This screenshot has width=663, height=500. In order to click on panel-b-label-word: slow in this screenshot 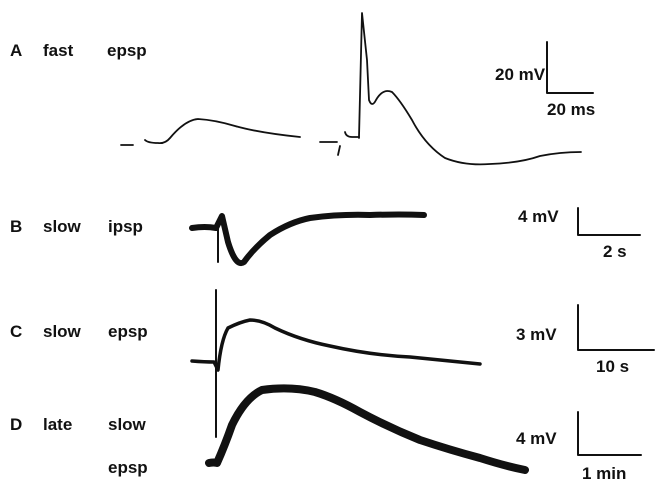, I will do `click(62, 226)`.